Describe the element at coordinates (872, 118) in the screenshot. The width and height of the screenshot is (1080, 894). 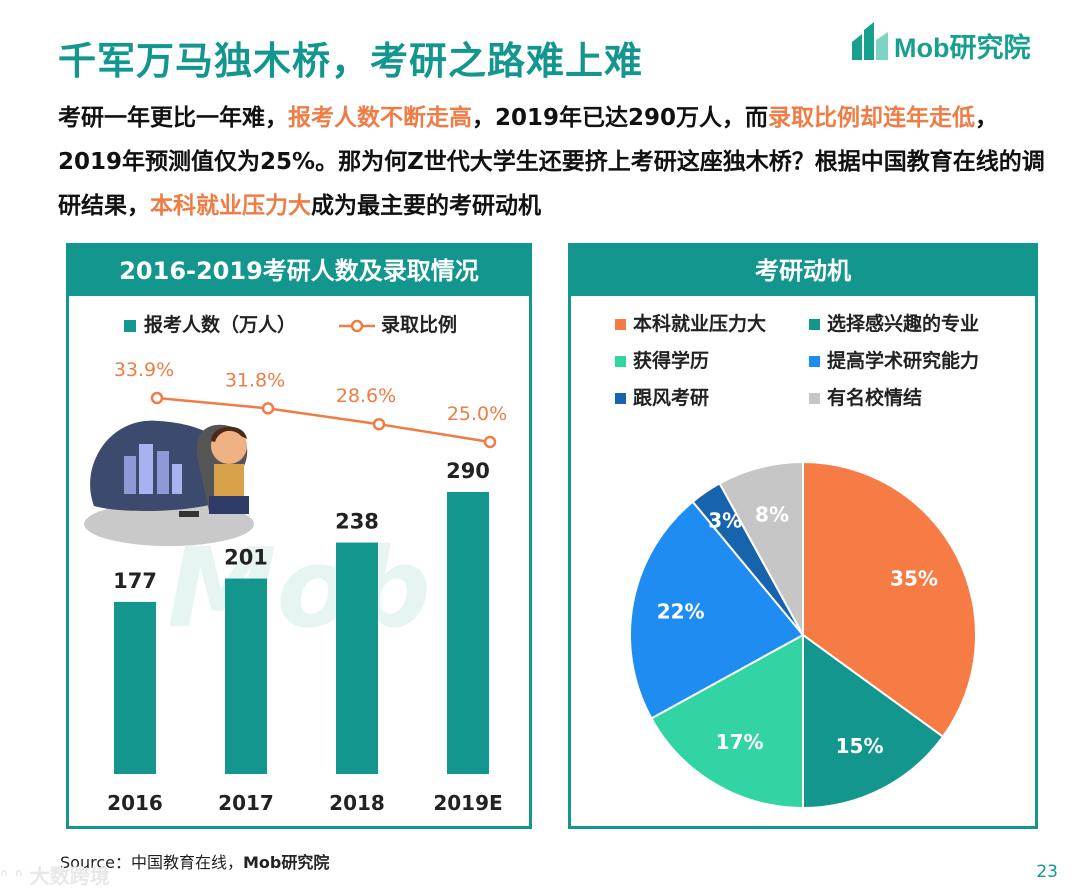
I see `highlight-text: 录取比例却连年走低` at that location.